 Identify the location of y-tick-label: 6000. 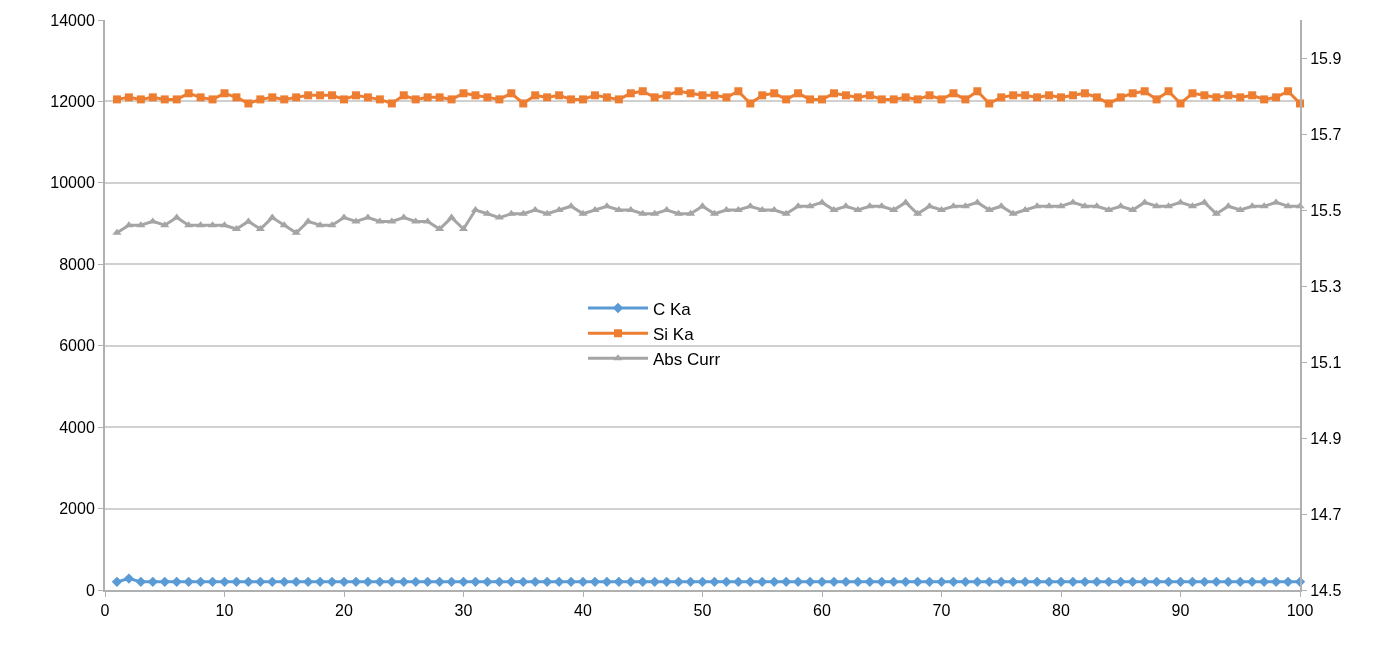
(77, 346).